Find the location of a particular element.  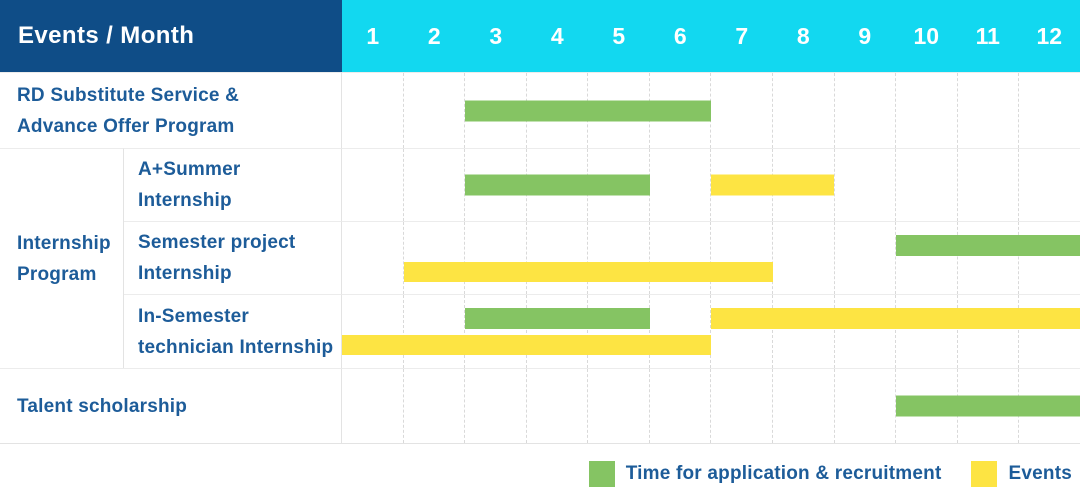

row-label-line: Advance Offer Program is located at coordinates (126, 126).